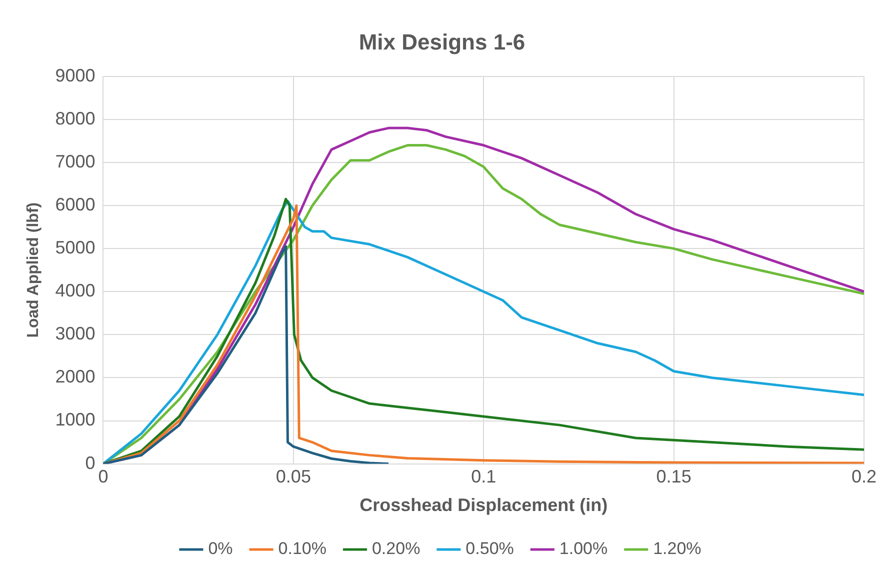 This screenshot has height=578, width=889. I want to click on y-tick-label: 0, so click(90, 462).